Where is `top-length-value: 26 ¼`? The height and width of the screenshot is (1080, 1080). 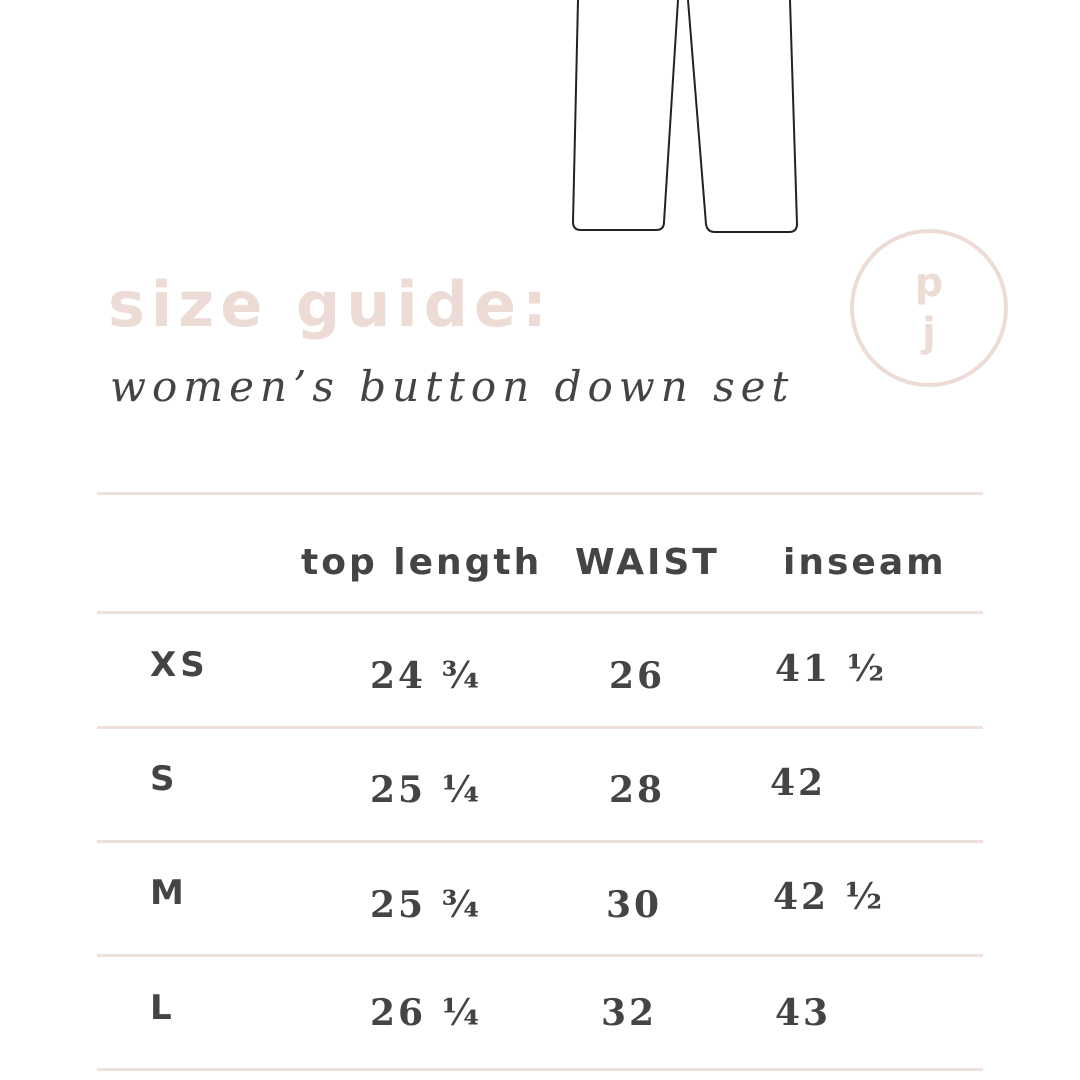 top-length-value: 26 ¼ is located at coordinates (426, 1013).